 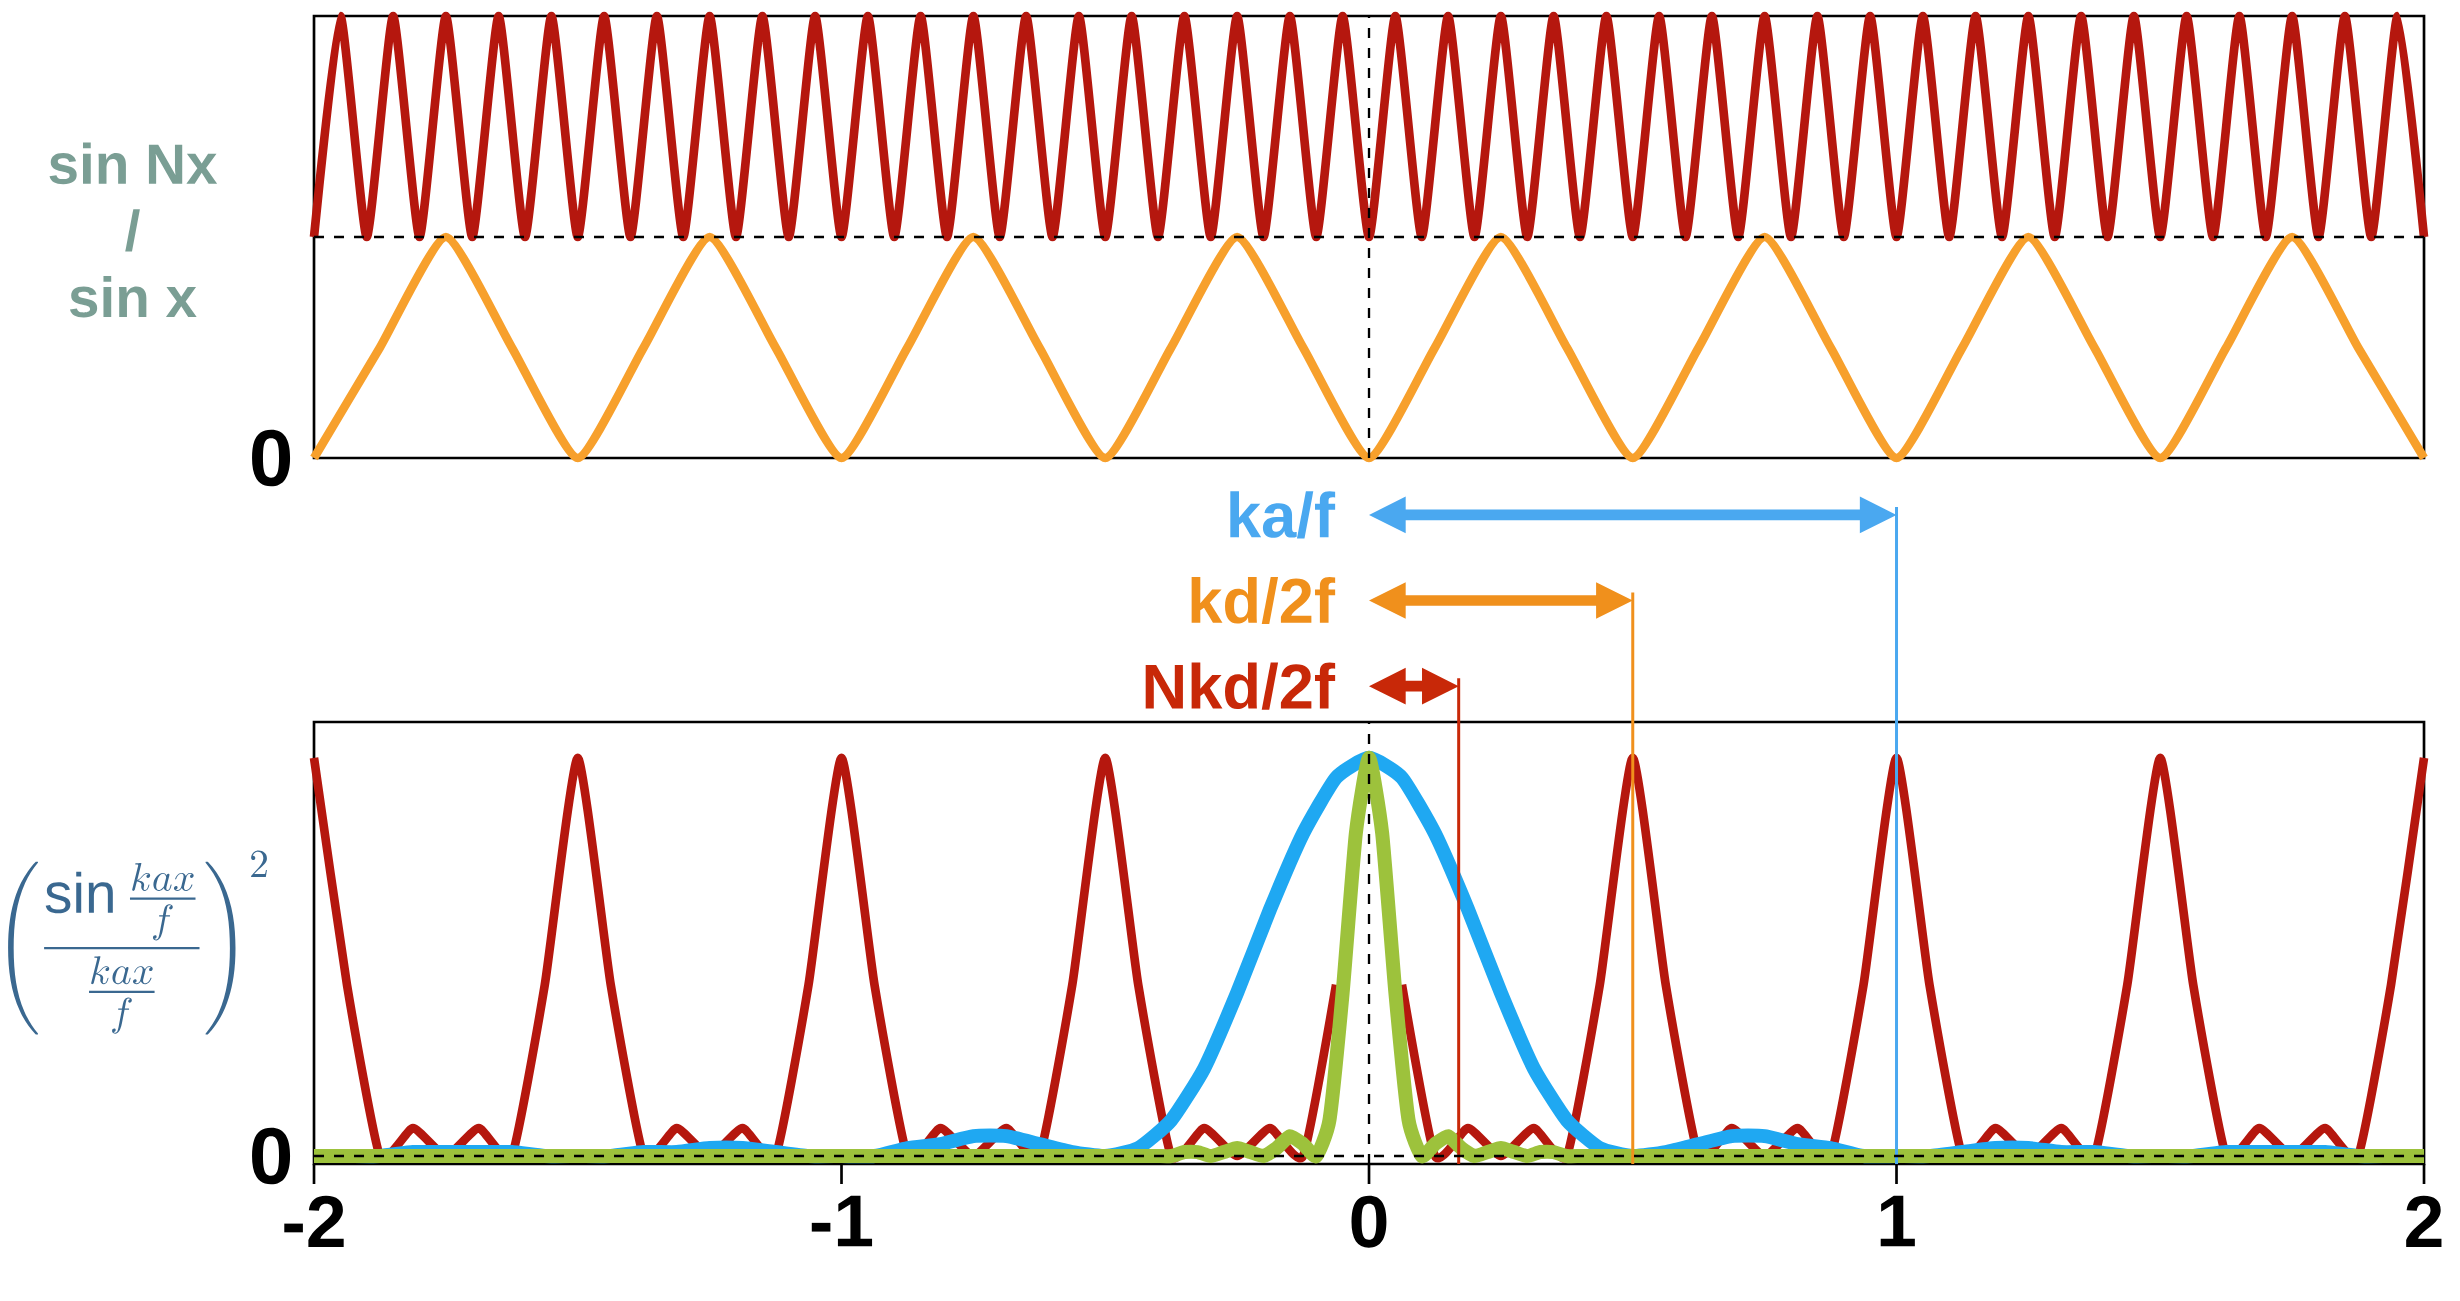 I want to click on ref-line-label: ka/f, so click(x=1283, y=515).